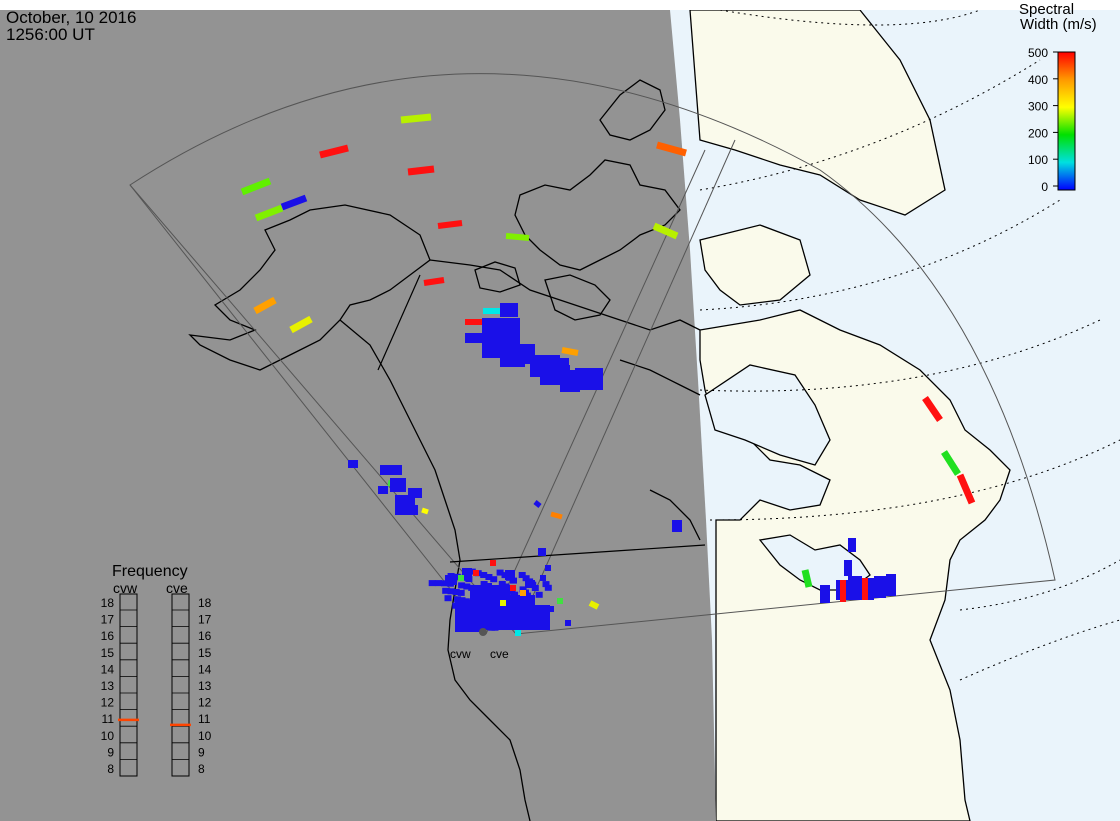 This screenshot has height=821, width=1120. I want to click on radar-label-cvw: cvw, so click(460, 654).